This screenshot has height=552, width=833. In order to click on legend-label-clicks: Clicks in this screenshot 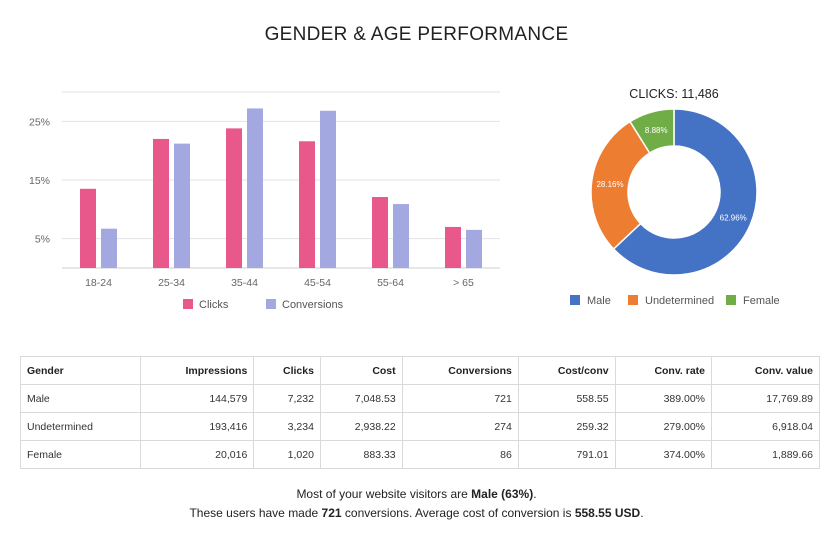, I will do `click(214, 305)`.